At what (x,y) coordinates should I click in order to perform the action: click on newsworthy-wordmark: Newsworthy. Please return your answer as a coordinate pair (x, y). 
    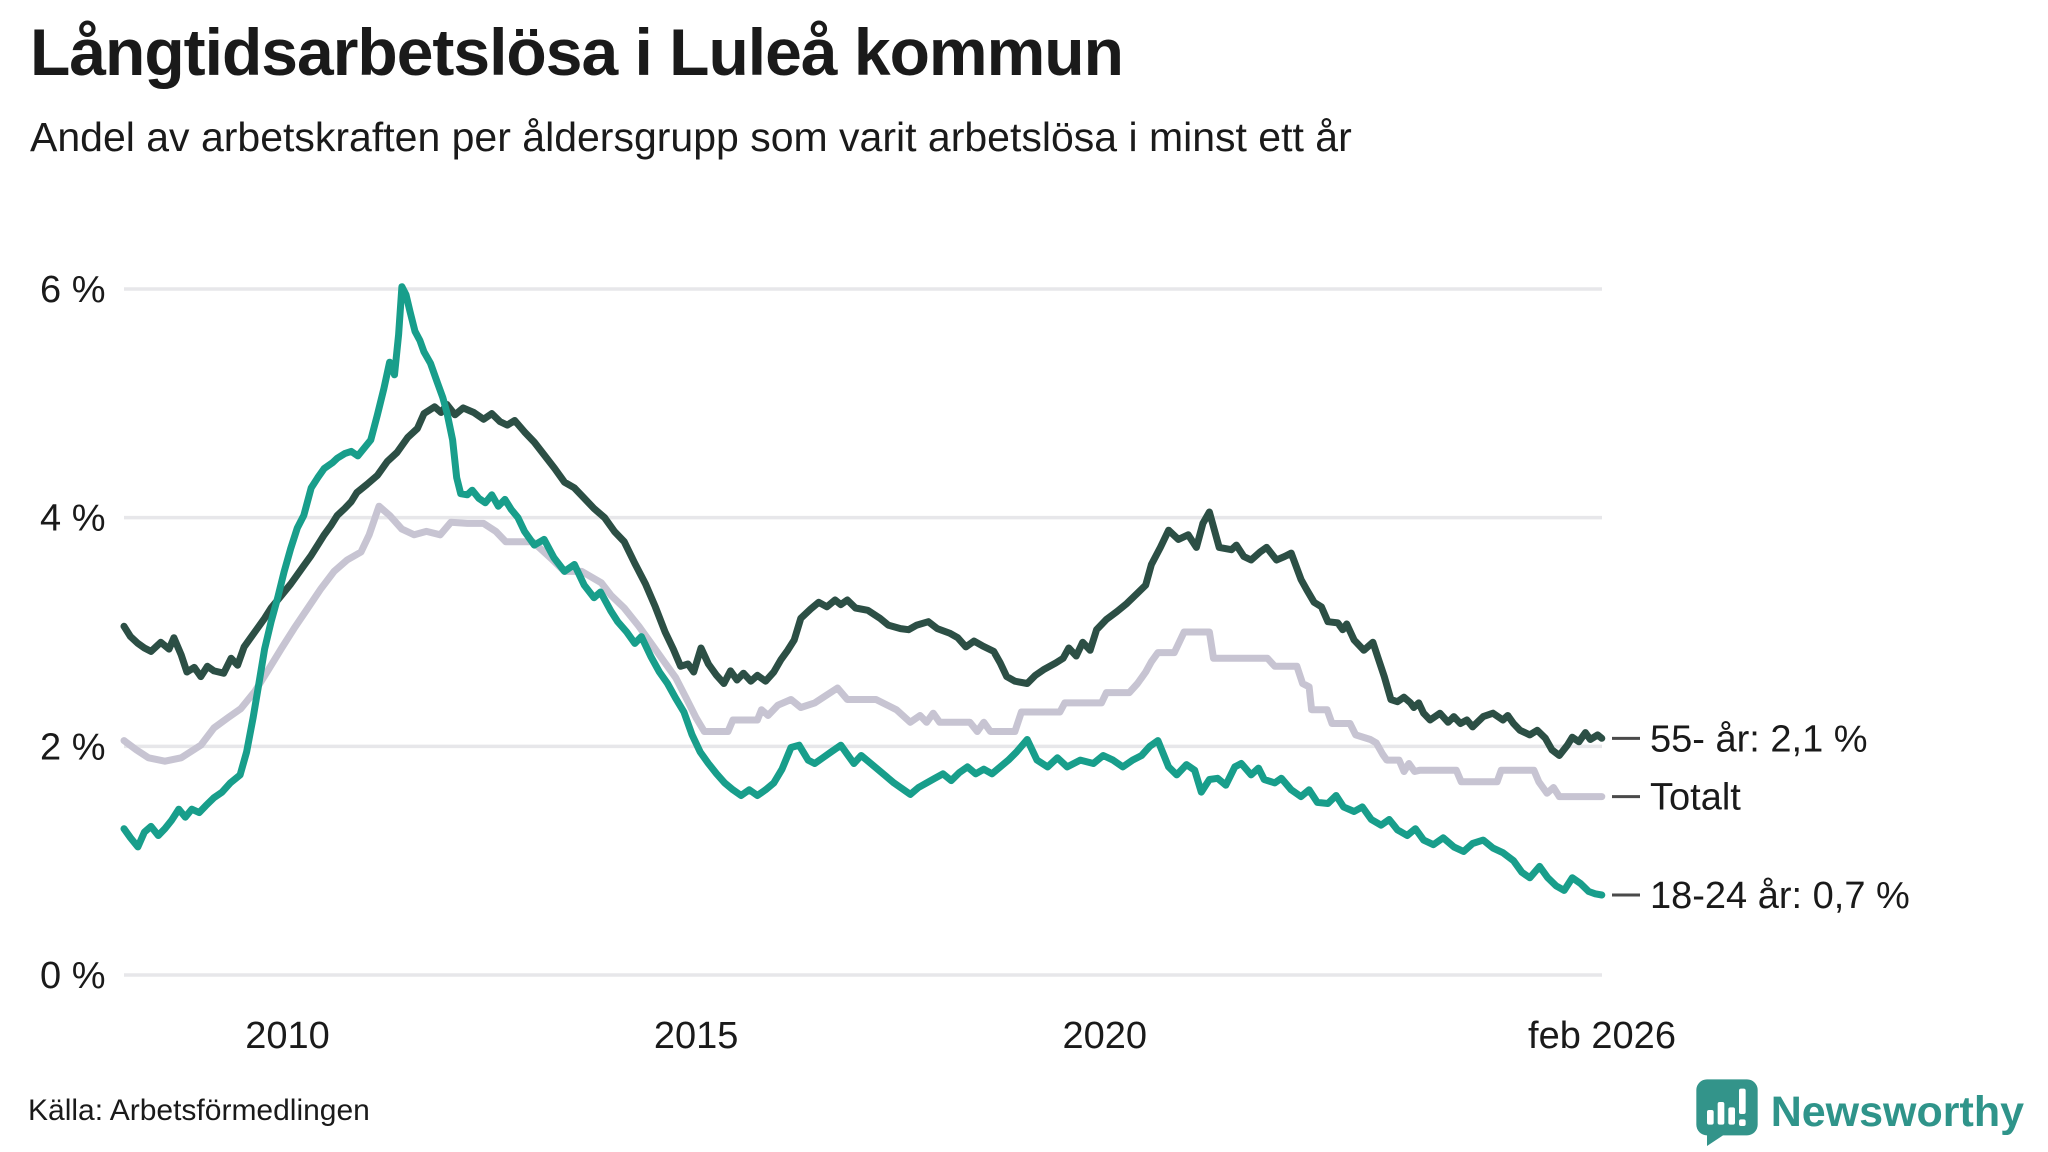
    Looking at the image, I should click on (1897, 1111).